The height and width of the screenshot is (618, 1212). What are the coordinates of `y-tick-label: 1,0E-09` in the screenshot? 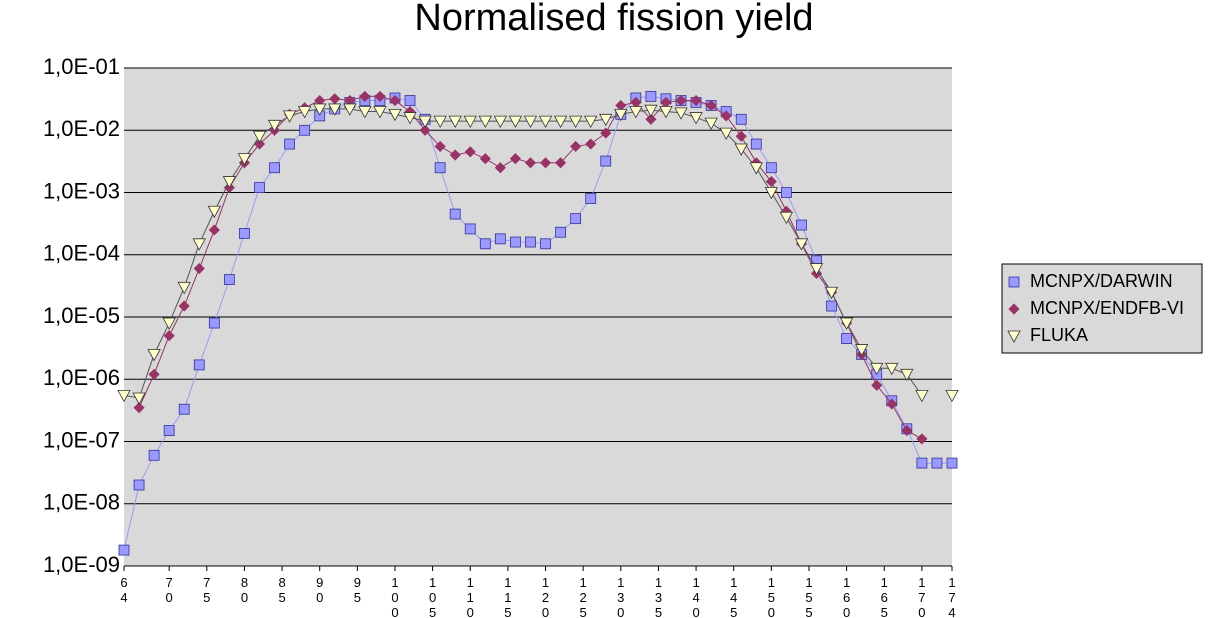 It's located at (81, 564).